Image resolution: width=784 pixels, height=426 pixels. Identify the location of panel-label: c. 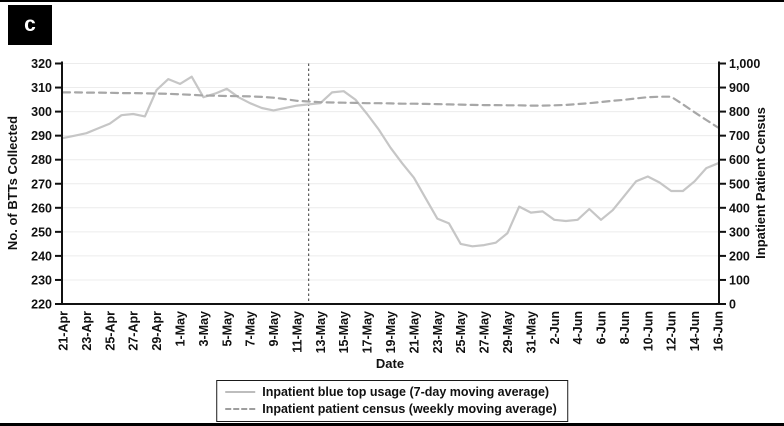
(30, 25).